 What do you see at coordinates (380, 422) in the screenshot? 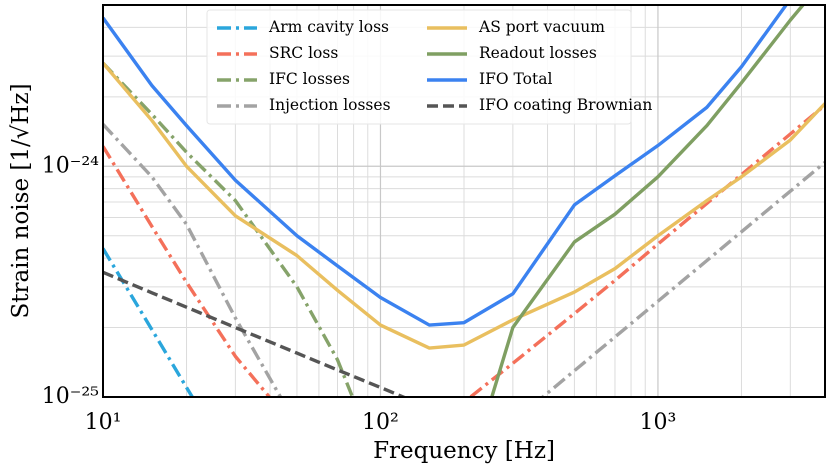
I see `x-tick-label: 10²` at bounding box center [380, 422].